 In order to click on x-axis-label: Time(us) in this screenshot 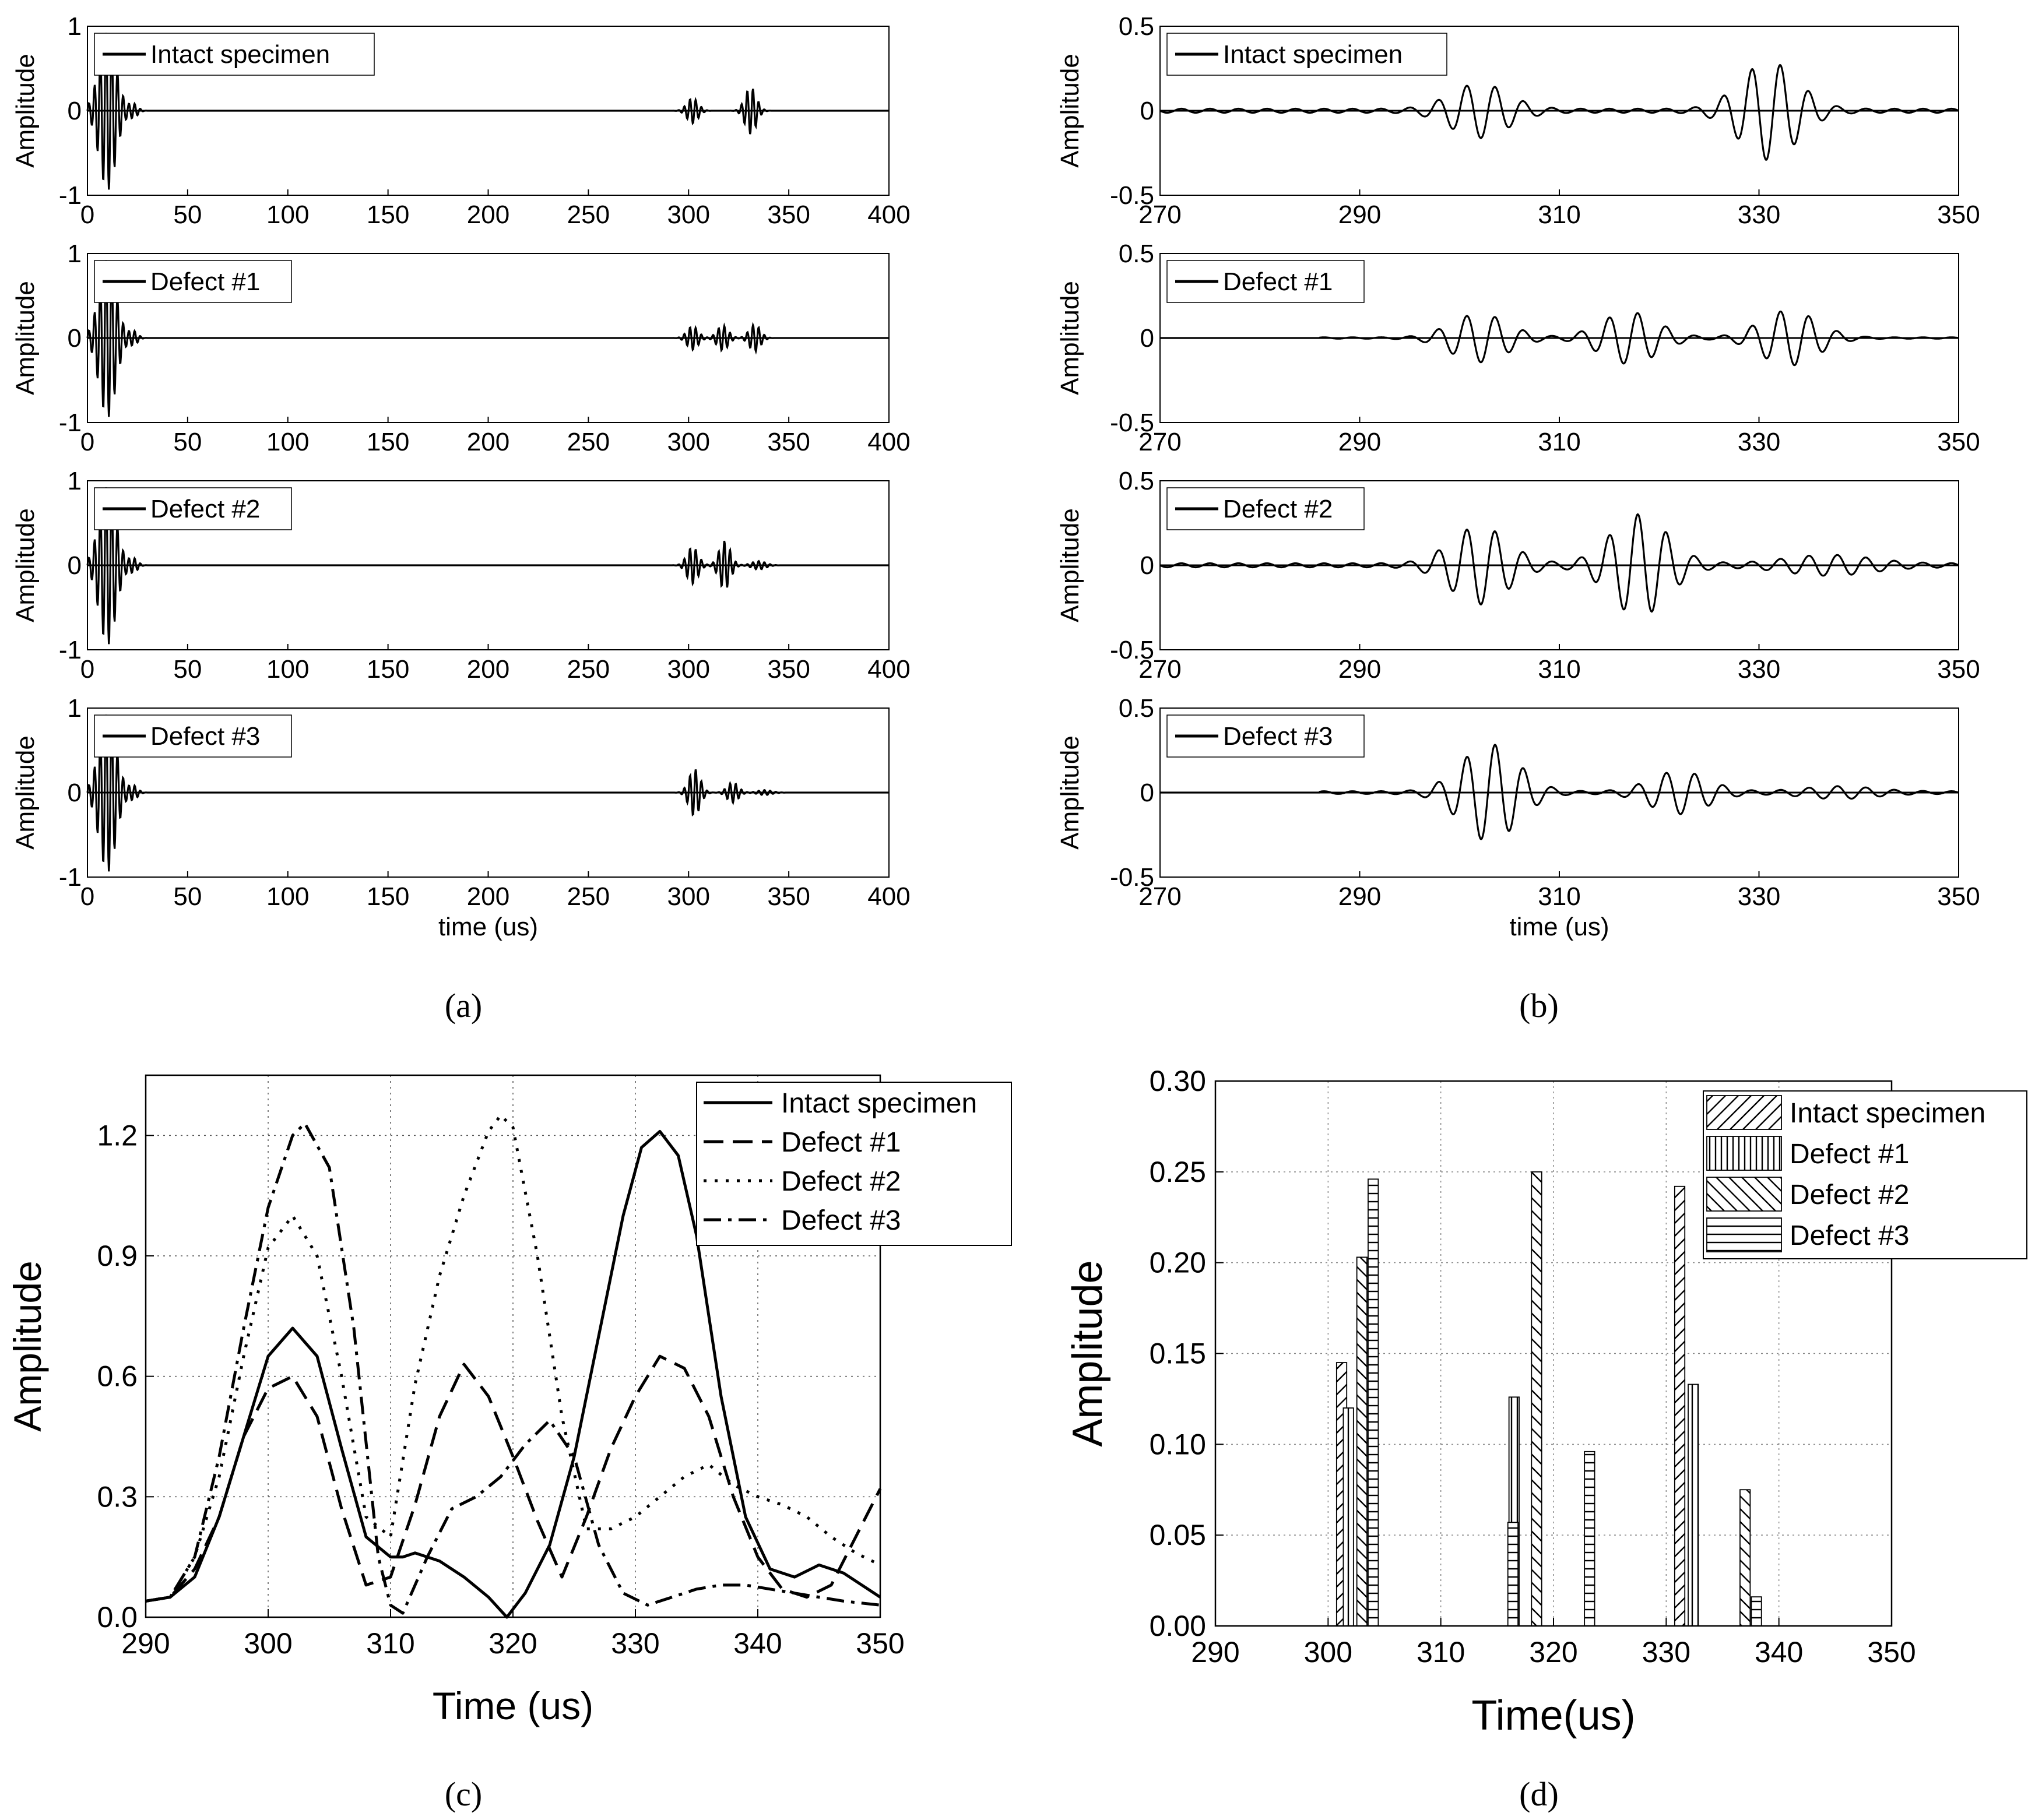, I will do `click(1553, 1715)`.